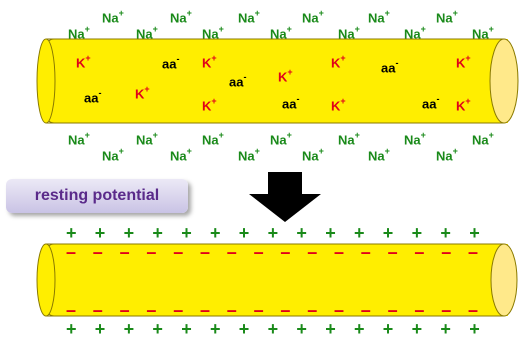  What do you see at coordinates (46, 81) in the screenshot?
I see `axon-top-left-end` at bounding box center [46, 81].